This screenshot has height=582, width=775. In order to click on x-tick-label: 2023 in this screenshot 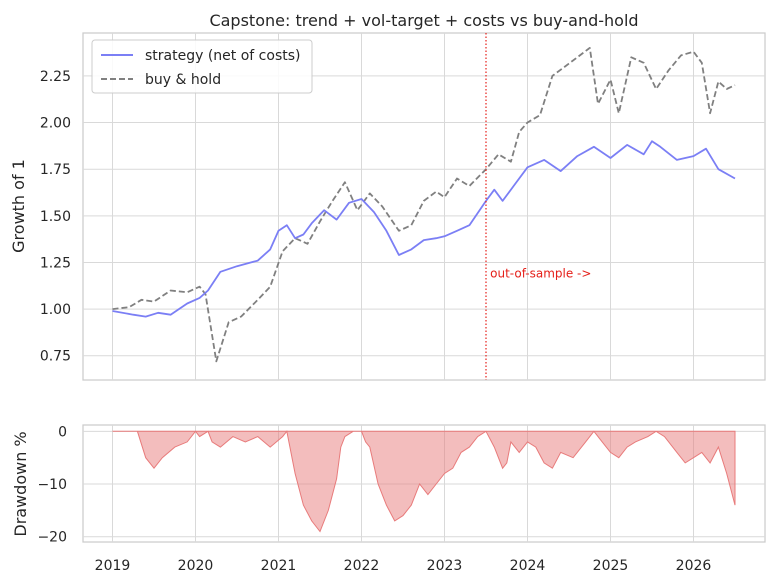, I will do `click(445, 566)`.